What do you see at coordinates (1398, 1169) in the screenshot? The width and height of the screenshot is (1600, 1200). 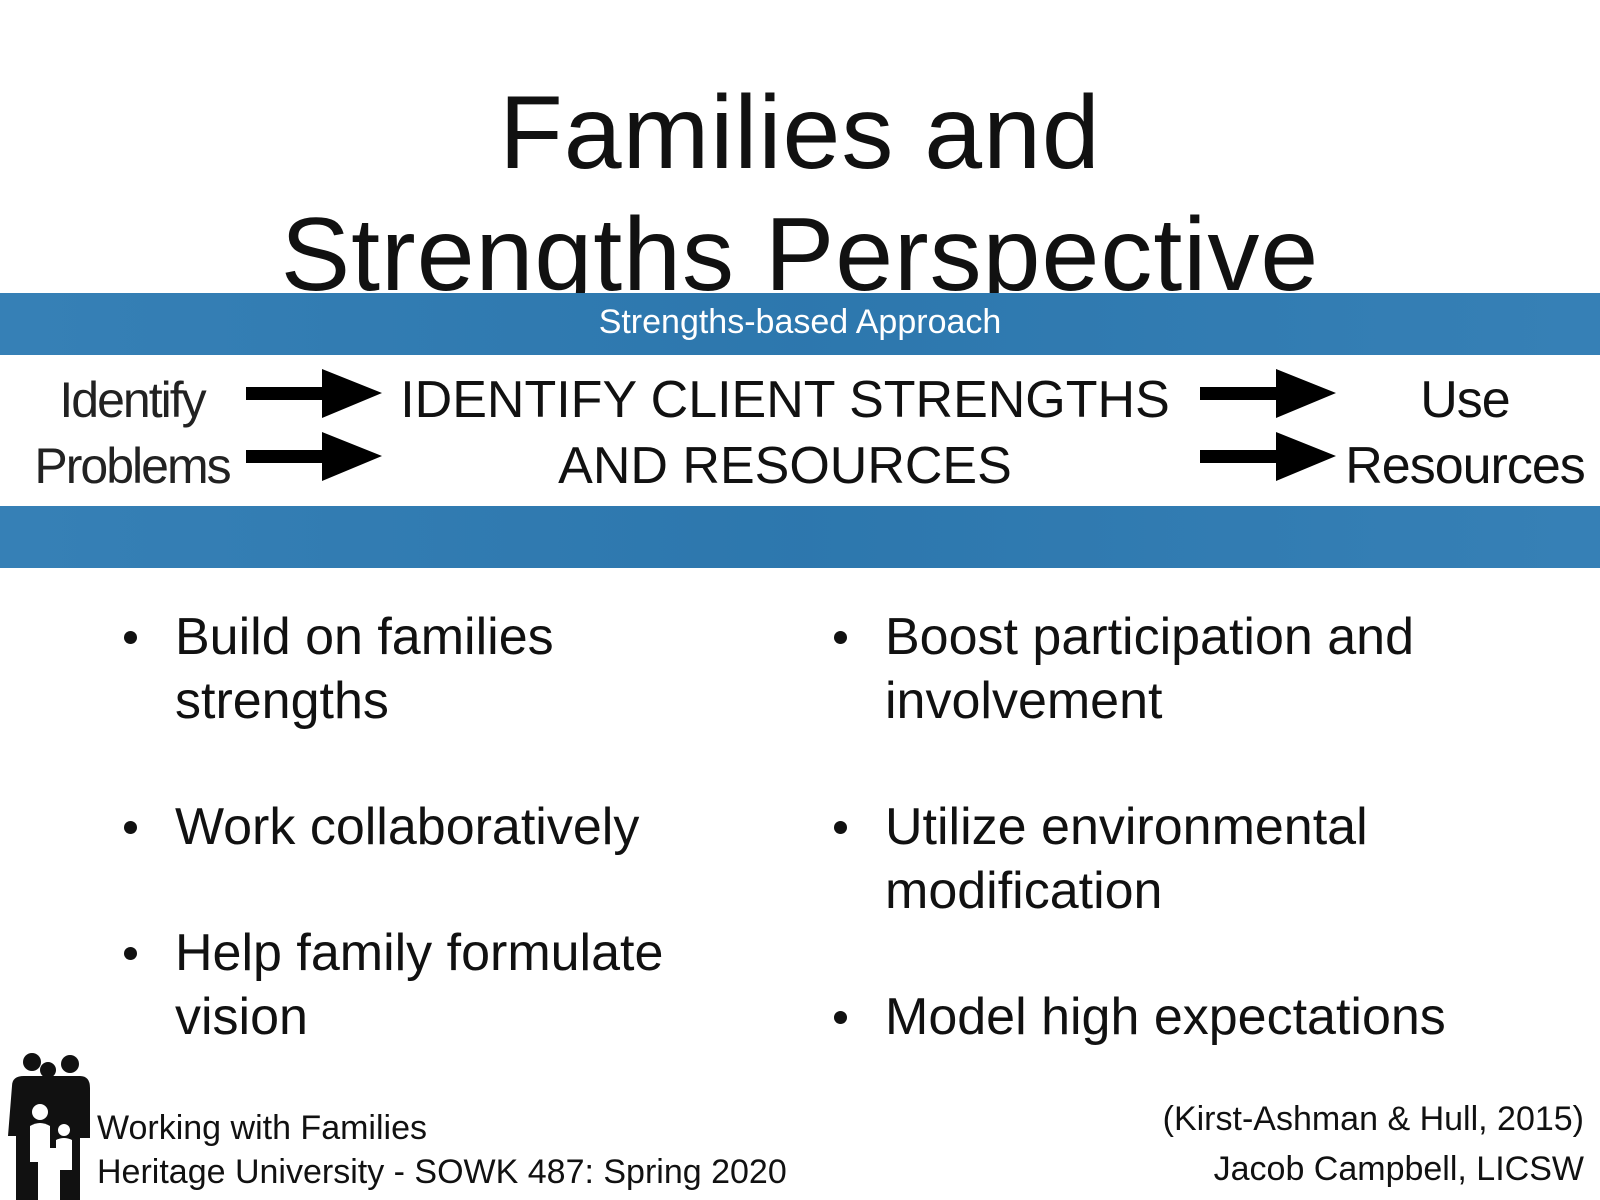 I see `author: Jacob Campbell, LICSW` at bounding box center [1398, 1169].